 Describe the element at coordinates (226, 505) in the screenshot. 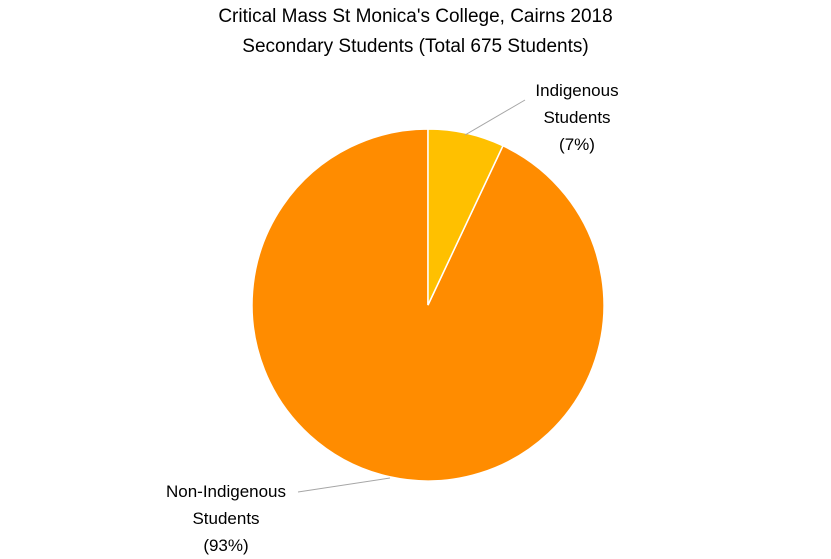

I see `category-label: Non-Indigenous Students` at that location.